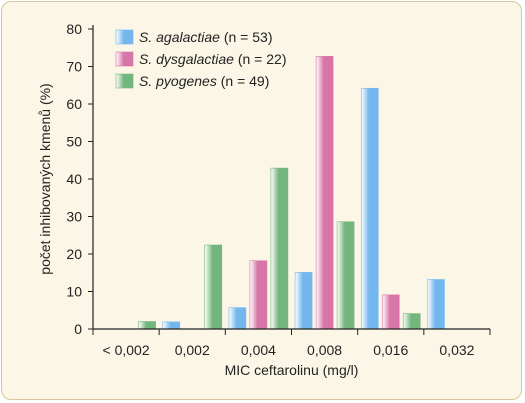 The image size is (525, 403). I want to click on x-tick-label: 0,004, so click(258, 350).